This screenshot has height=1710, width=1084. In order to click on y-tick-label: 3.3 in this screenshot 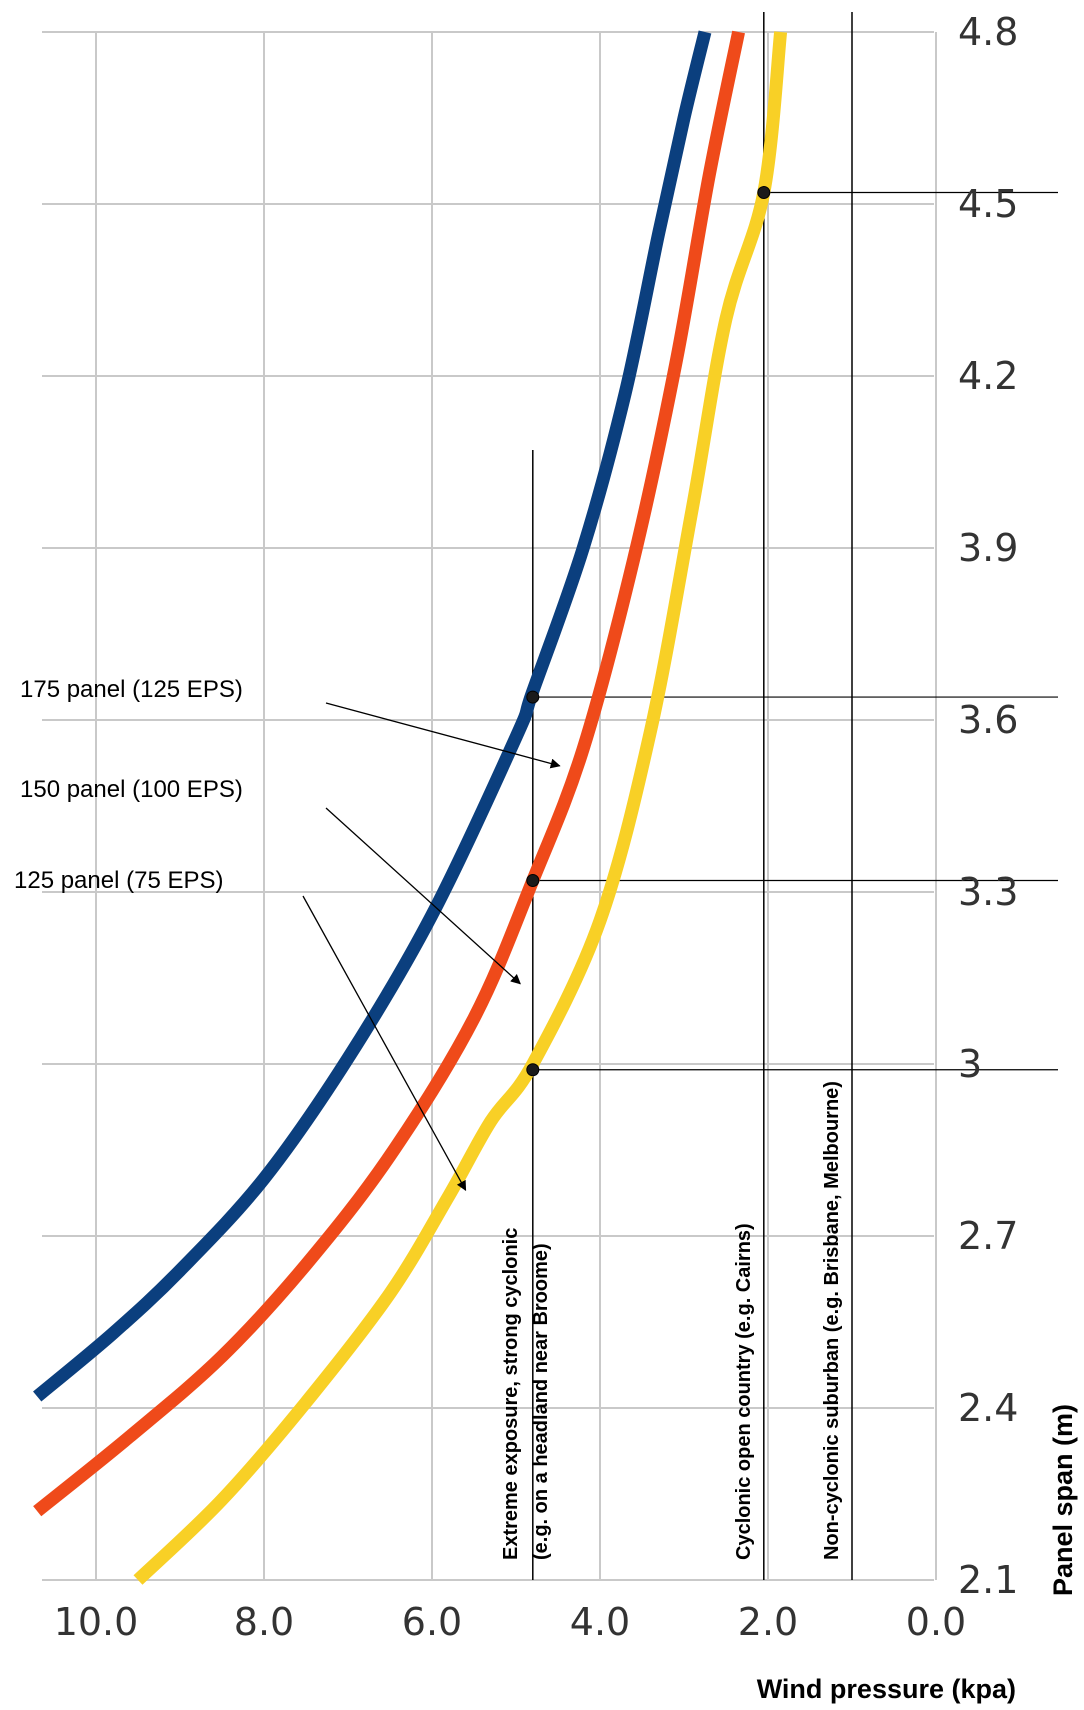, I will do `click(988, 892)`.